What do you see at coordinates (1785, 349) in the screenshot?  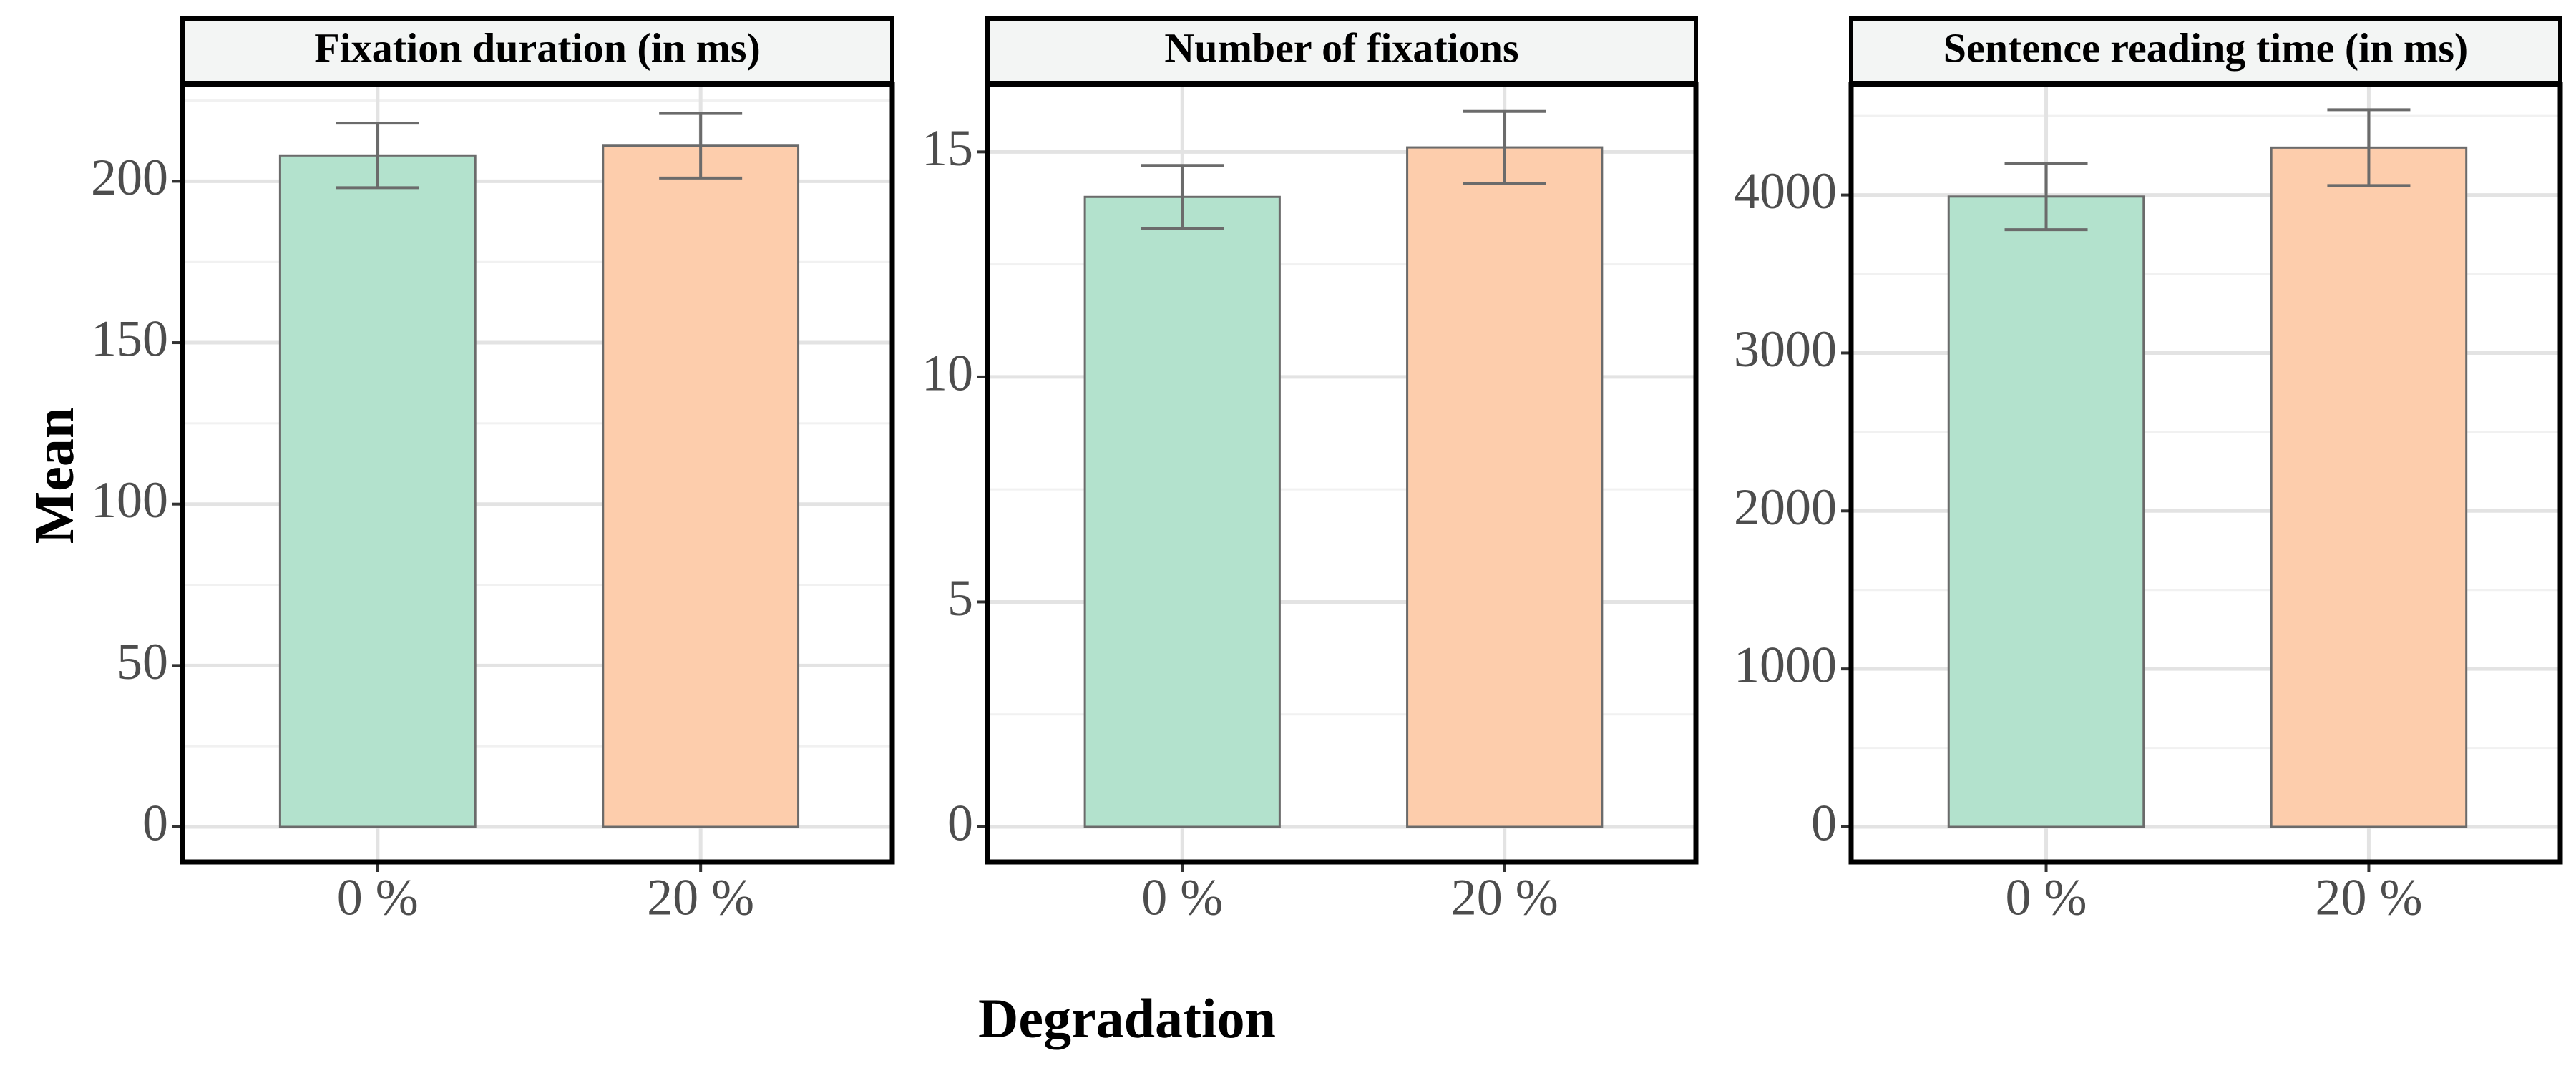 I see `y-tick-label: 3000` at bounding box center [1785, 349].